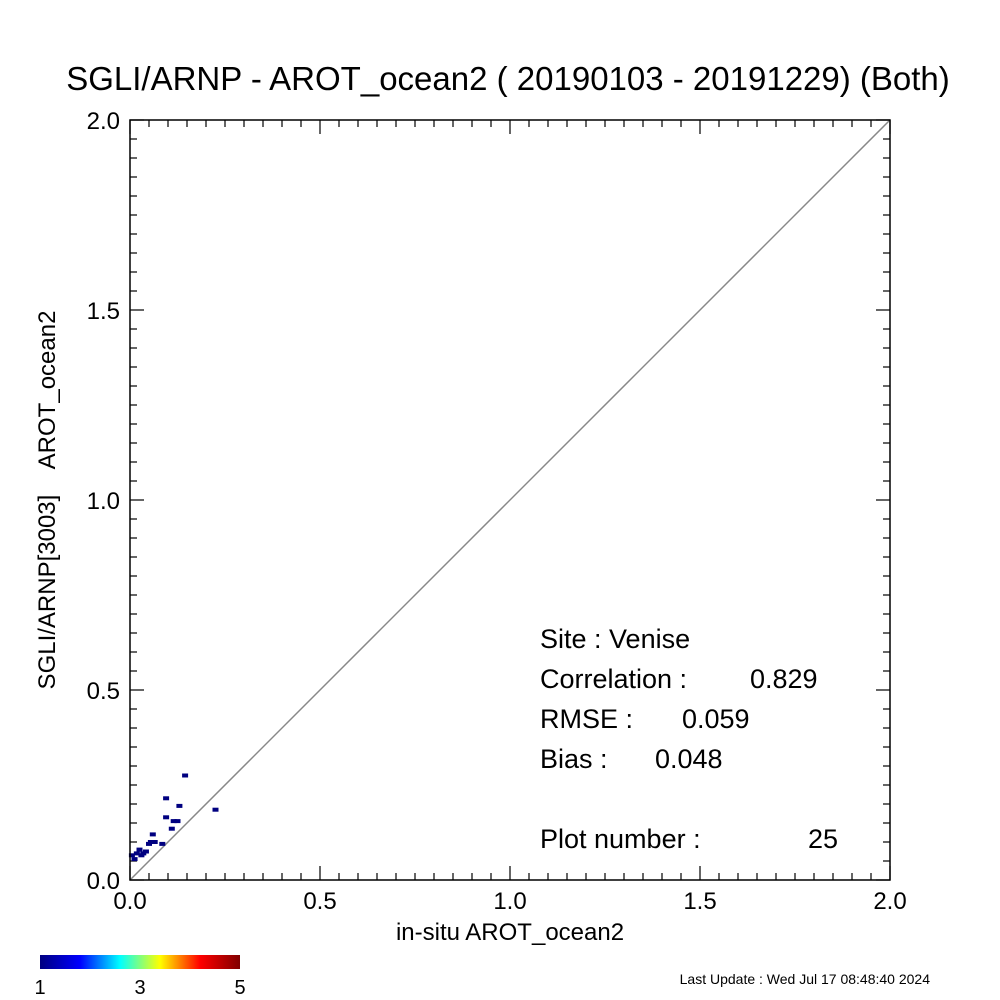  I want to click on y-tick-label: 1.0, so click(103, 501).